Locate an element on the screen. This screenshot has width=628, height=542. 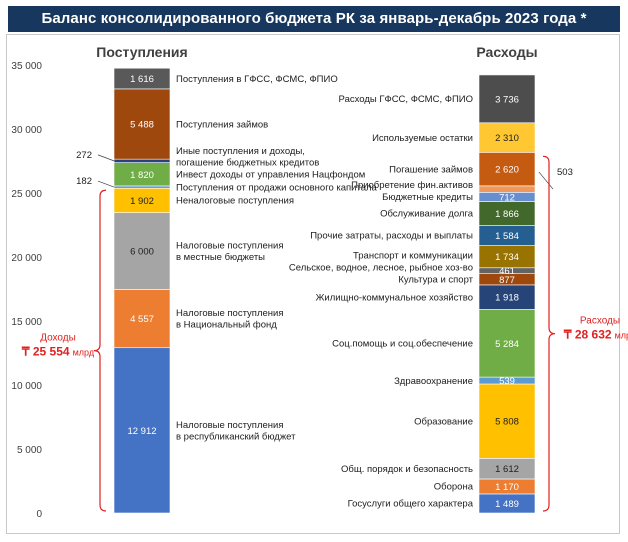
data-label: 1 918 is located at coordinates (507, 298).